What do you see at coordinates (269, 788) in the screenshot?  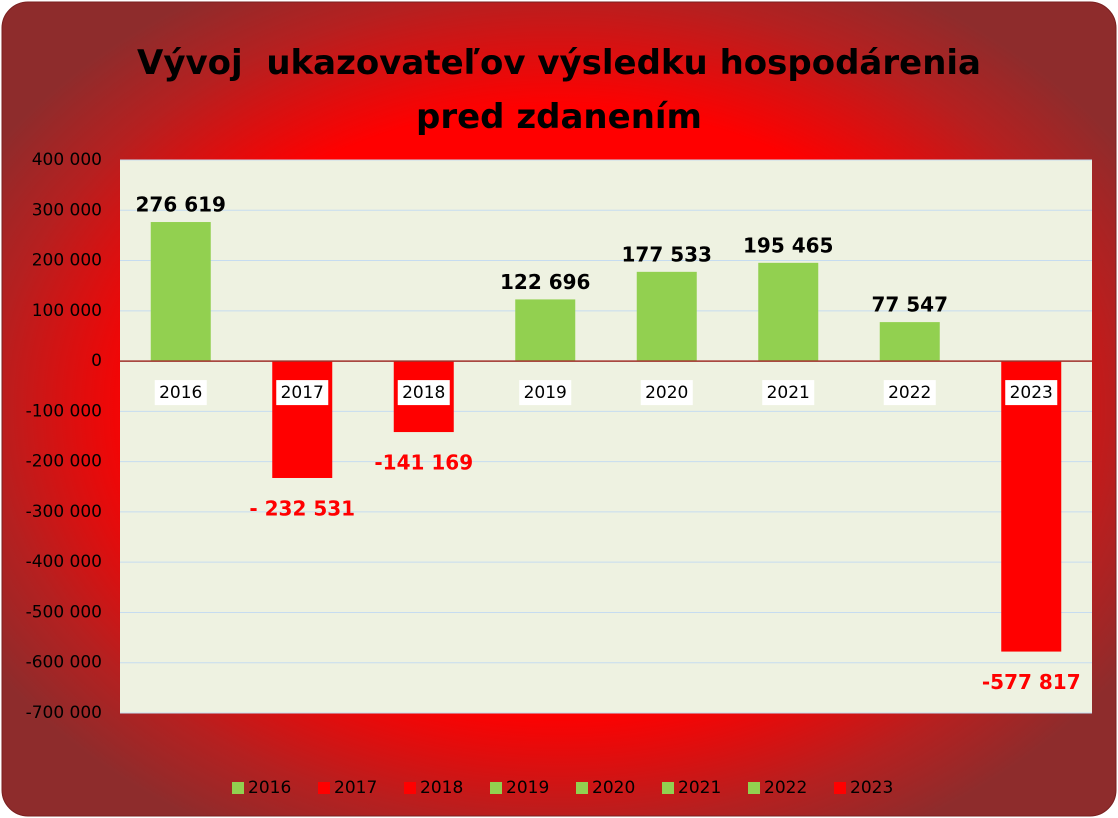 I see `legend-label: 2016` at bounding box center [269, 788].